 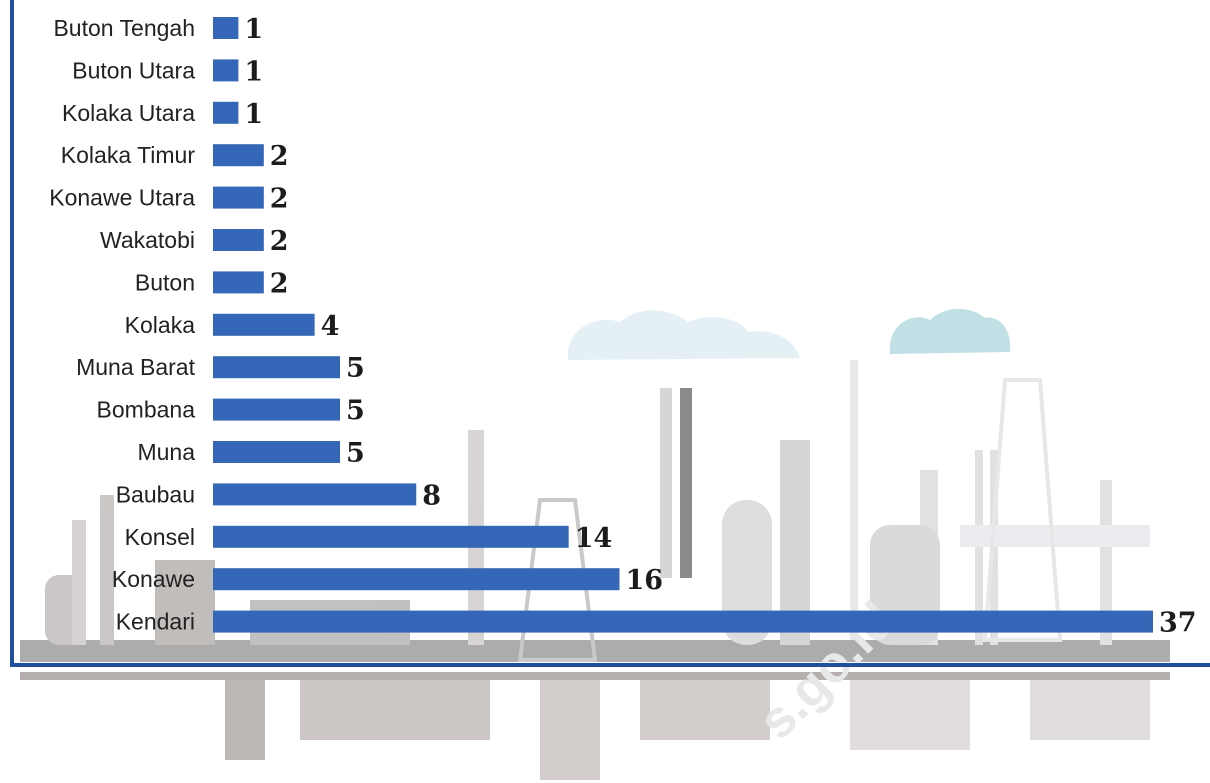 What do you see at coordinates (594, 538) in the screenshot?
I see `value-label: 14` at bounding box center [594, 538].